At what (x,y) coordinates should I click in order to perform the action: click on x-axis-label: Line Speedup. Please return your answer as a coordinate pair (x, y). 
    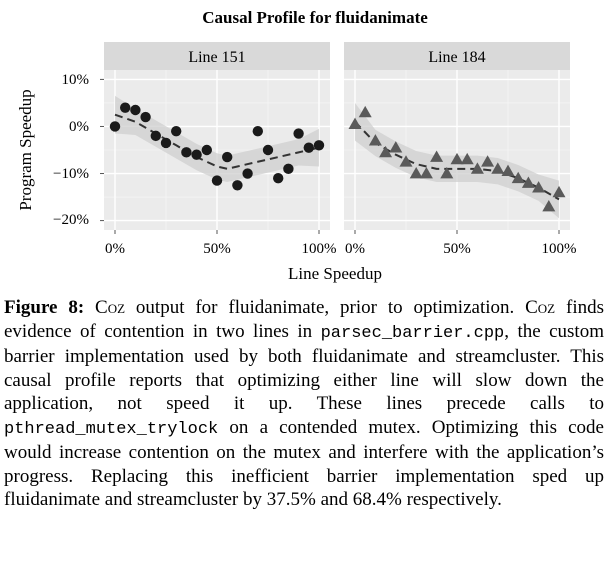
    Looking at the image, I should click on (335, 273).